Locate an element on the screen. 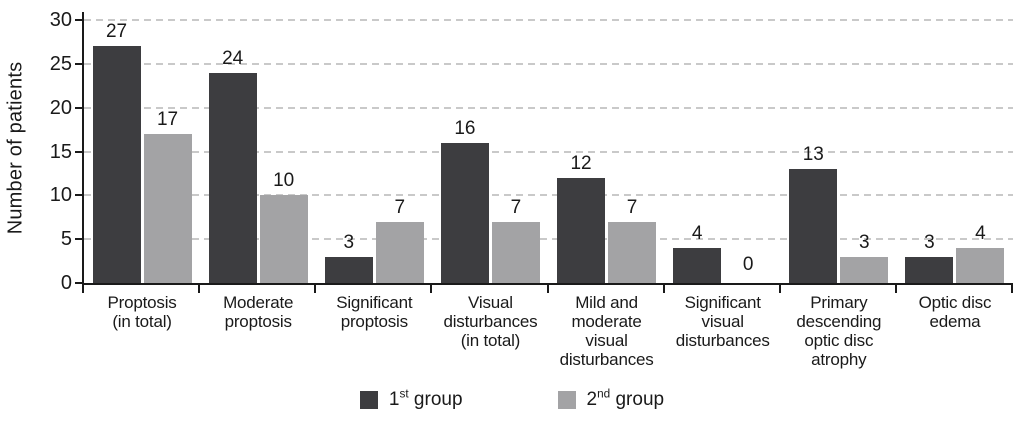 The height and width of the screenshot is (426, 1024). bar-value-label: 17 is located at coordinates (167, 119).